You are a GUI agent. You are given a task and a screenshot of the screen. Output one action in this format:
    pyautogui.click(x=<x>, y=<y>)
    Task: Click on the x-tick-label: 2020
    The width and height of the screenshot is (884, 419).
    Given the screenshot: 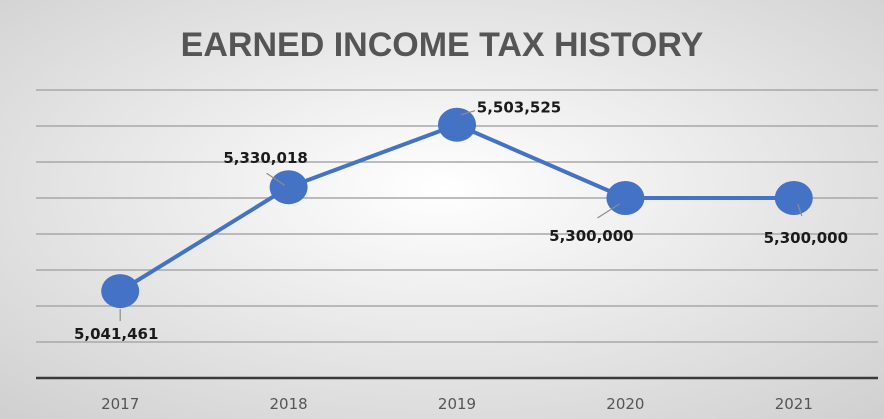 What is the action you would take?
    pyautogui.click(x=625, y=404)
    